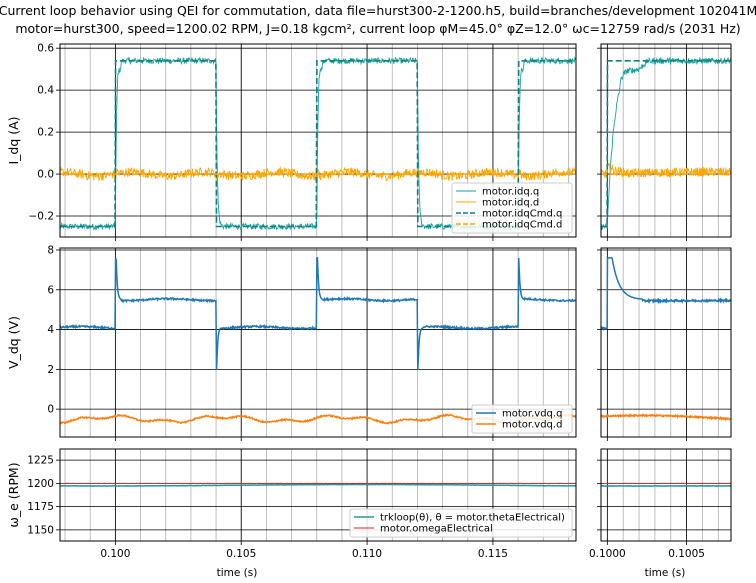 This screenshot has height=583, width=756. Describe the element at coordinates (50, 330) in the screenshot. I see `vdq-y-tick-label: 4` at that location.